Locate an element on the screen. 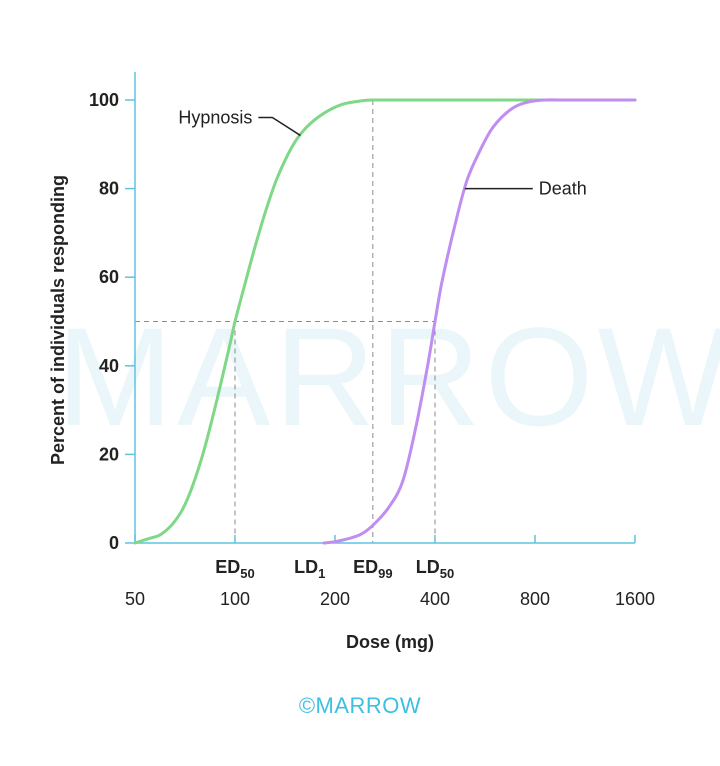 This screenshot has height=766, width=720. y-tick-label: 0 is located at coordinates (114, 543).